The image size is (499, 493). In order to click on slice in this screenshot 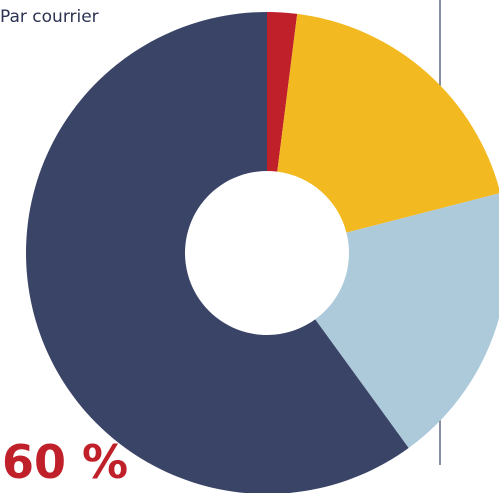, I will do `click(282, 92)`.